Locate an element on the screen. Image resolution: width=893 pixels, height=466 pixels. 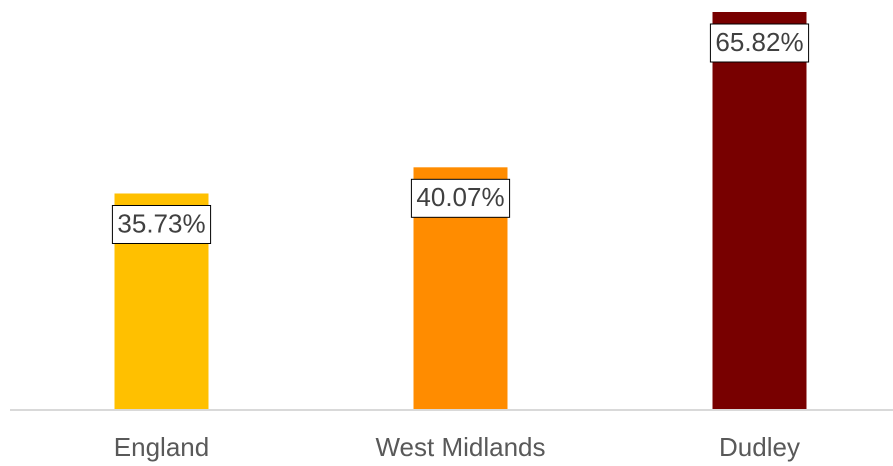
value-label: 35.73% is located at coordinates (161, 223).